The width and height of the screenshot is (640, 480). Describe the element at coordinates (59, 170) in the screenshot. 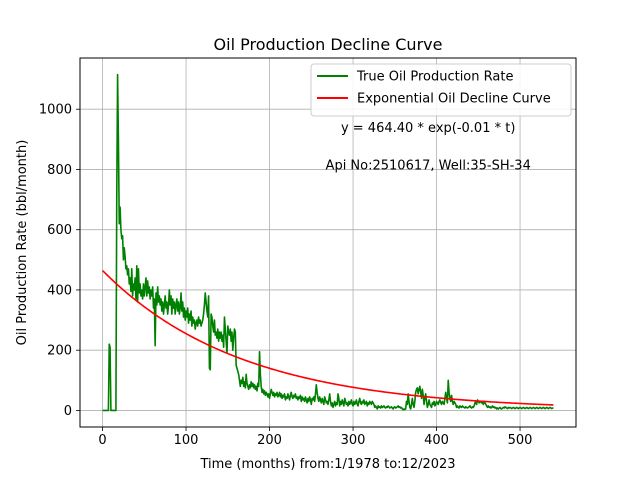

I see `y-tick-label: 800` at that location.